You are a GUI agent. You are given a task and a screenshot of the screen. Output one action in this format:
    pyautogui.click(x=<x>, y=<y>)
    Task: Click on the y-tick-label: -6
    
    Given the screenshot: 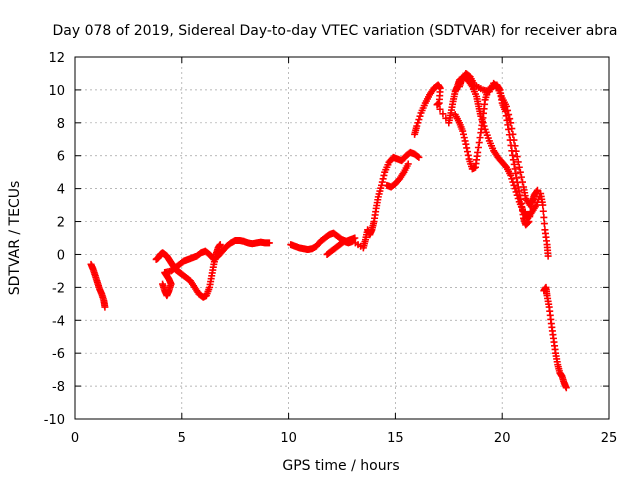 What is the action you would take?
    pyautogui.click(x=58, y=354)
    